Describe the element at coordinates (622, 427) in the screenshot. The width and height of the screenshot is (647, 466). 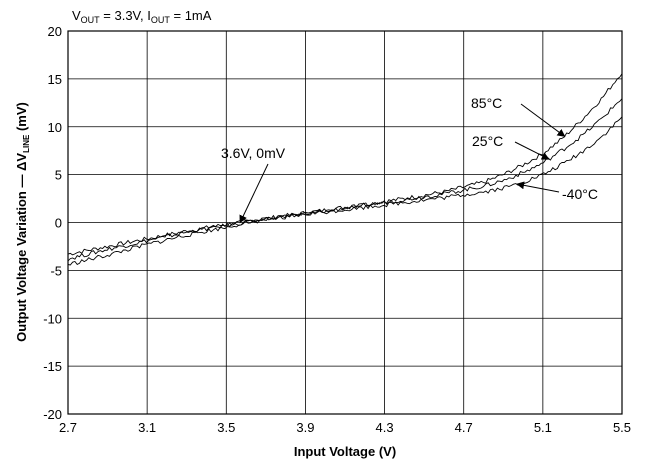
I see `x-tick-label: 5.5` at that location.